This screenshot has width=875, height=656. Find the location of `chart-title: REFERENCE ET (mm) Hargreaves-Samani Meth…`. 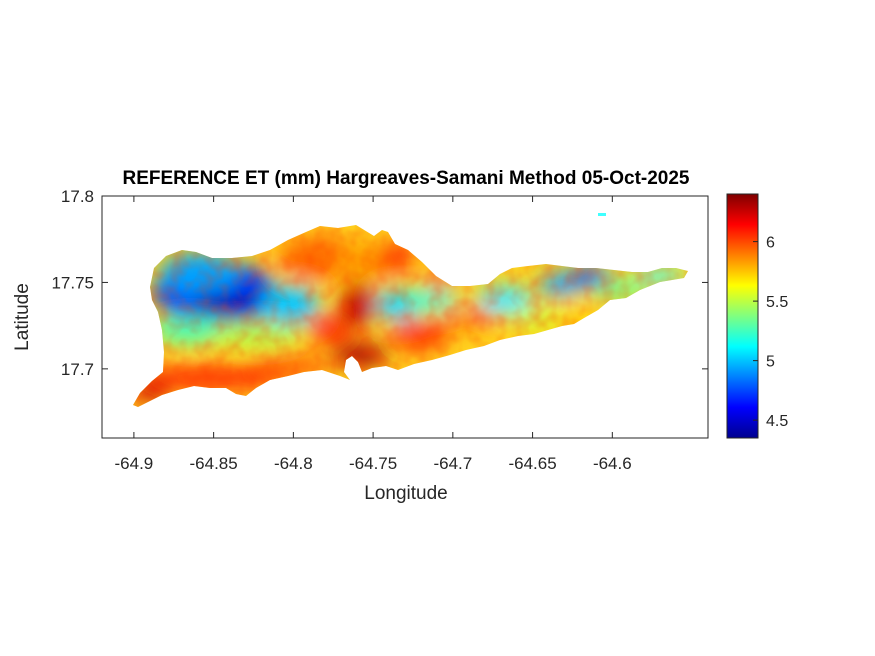

chart-title: REFERENCE ET (mm) Hargreaves-Samani Meth… is located at coordinates (406, 178).